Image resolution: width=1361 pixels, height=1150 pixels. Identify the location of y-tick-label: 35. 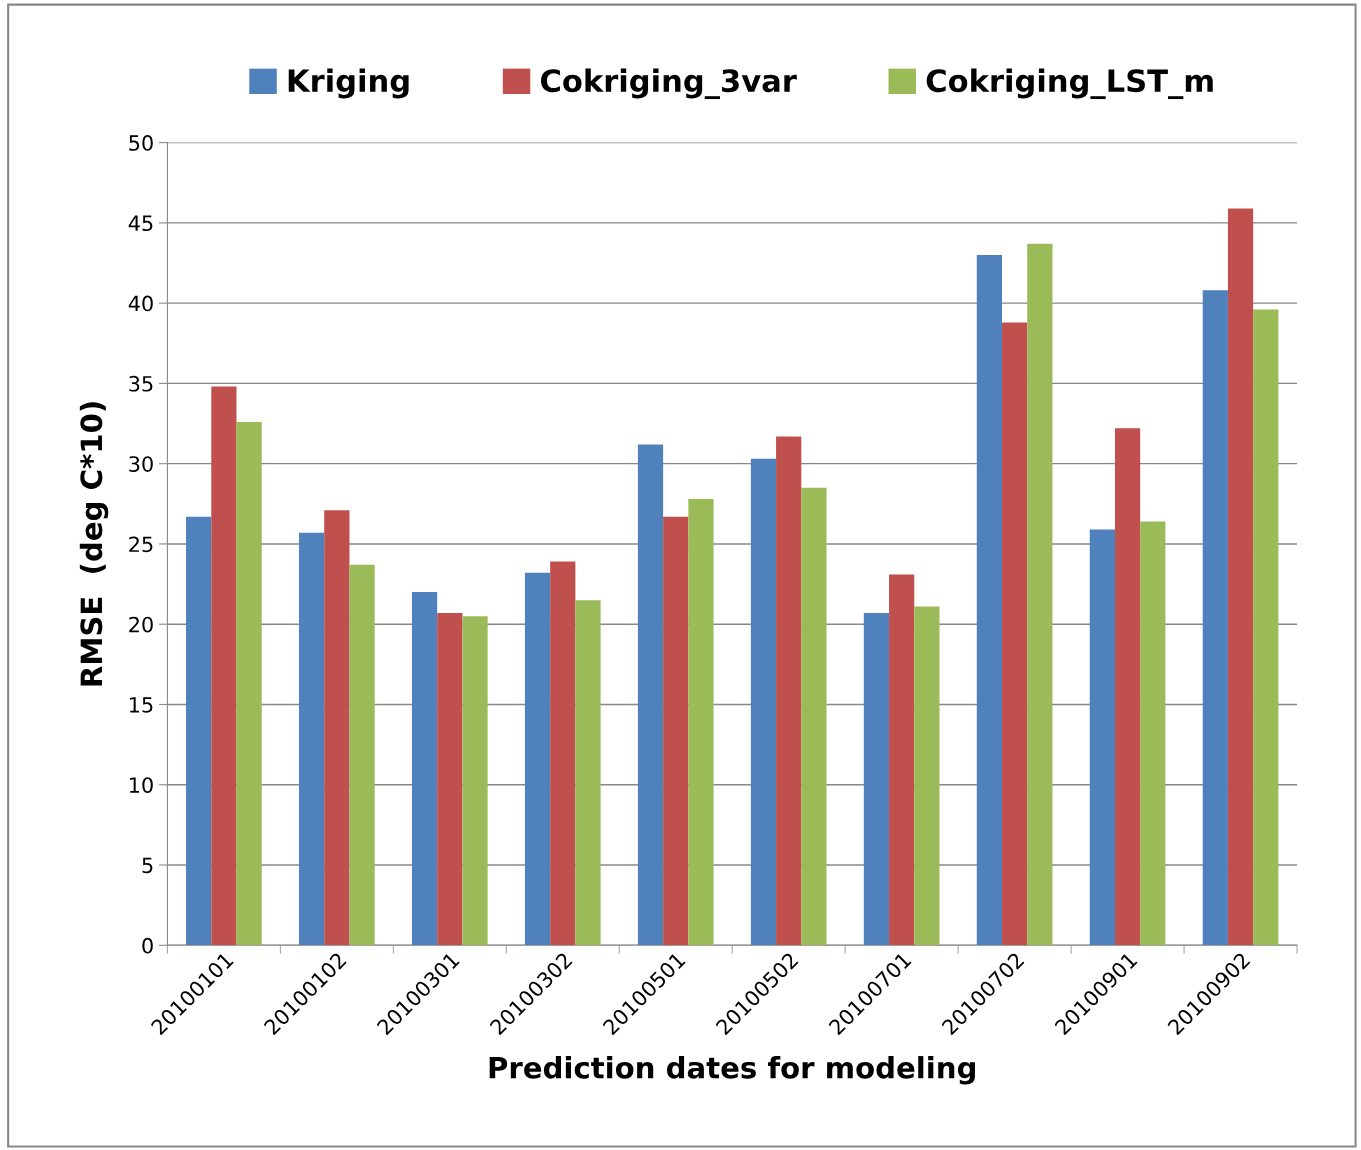
(141, 383).